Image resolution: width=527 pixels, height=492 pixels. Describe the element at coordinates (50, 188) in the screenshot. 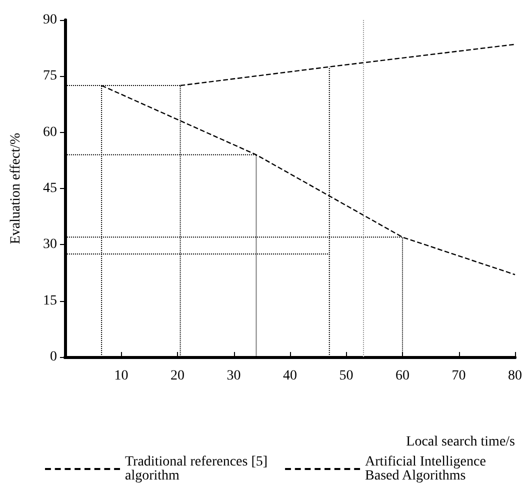

I see `y-tick-label: 45` at that location.